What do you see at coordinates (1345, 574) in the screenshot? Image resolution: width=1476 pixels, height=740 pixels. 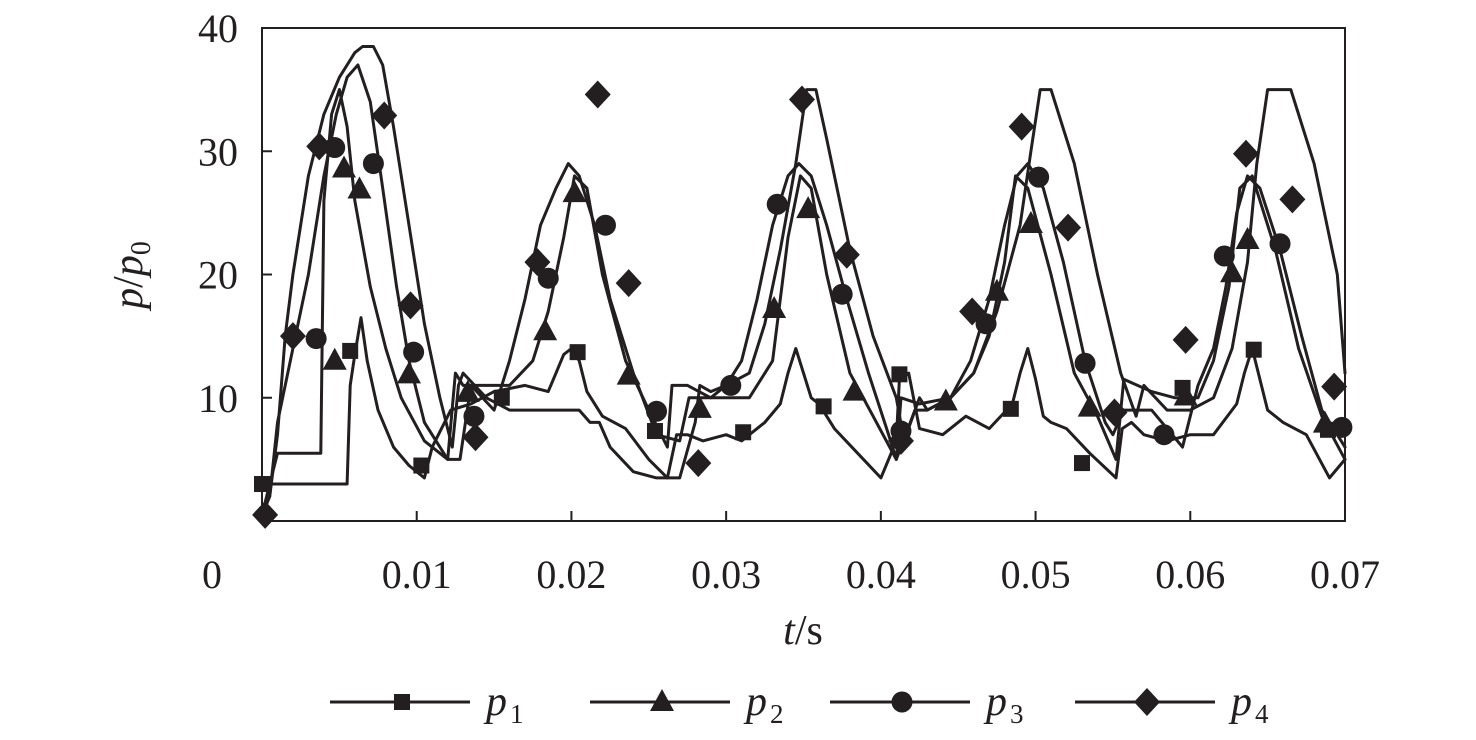 I see `x-tick-label: 0.07` at bounding box center [1345, 574].